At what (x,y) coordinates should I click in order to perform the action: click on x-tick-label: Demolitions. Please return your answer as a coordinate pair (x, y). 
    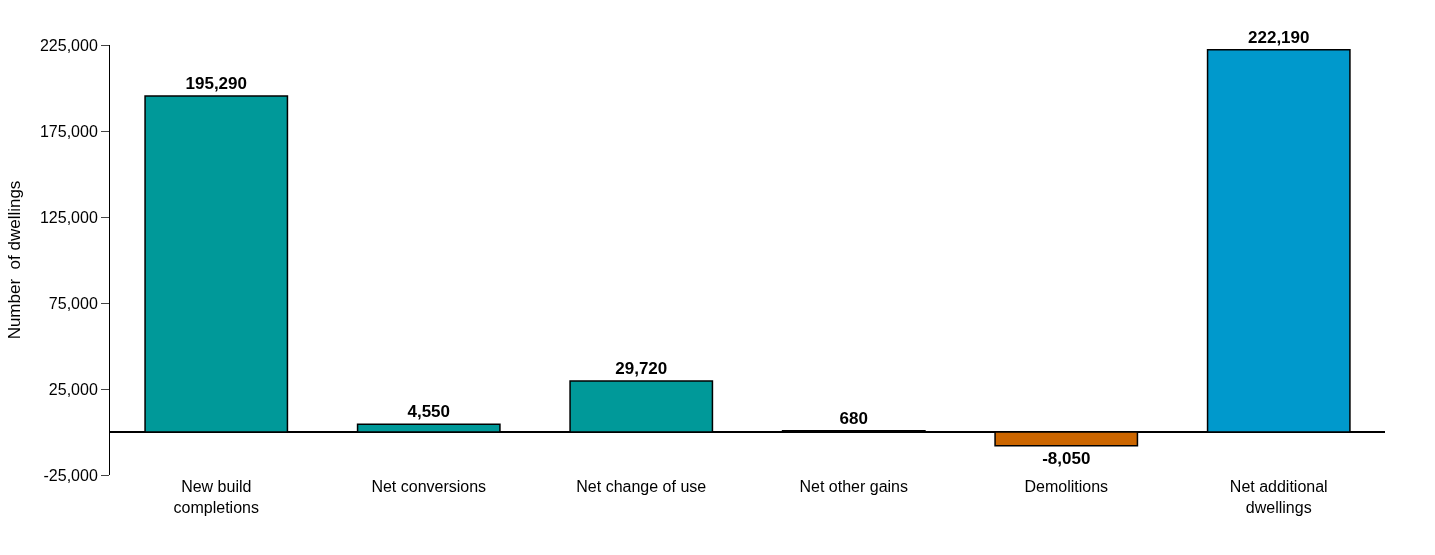
    Looking at the image, I should click on (1066, 486).